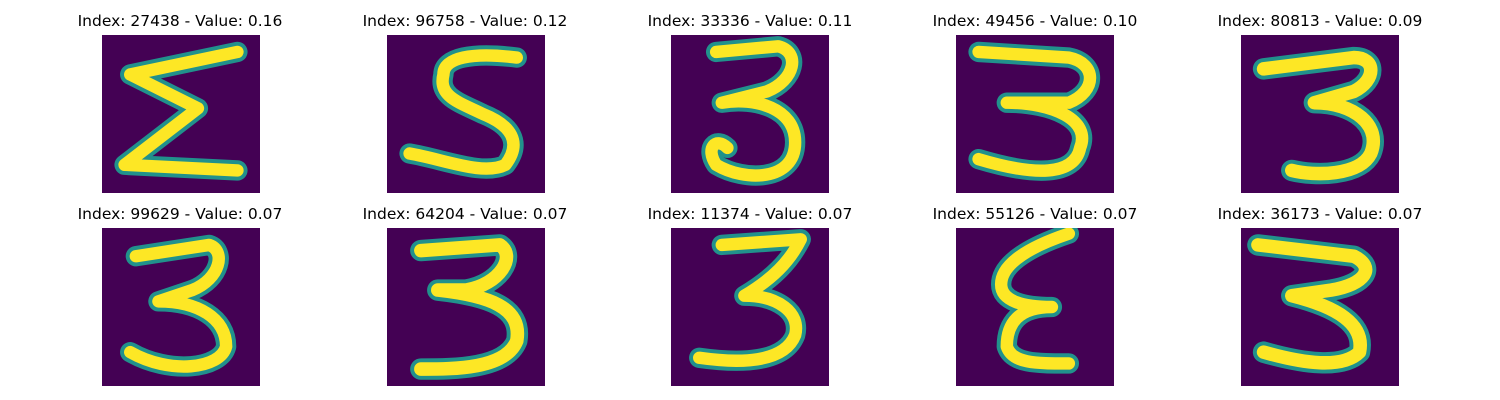 Image resolution: width=1500 pixels, height=400 pixels. Describe the element at coordinates (1035, 214) in the screenshot. I see `panel-title: Index: 55126 - Value: 0.07` at that location.